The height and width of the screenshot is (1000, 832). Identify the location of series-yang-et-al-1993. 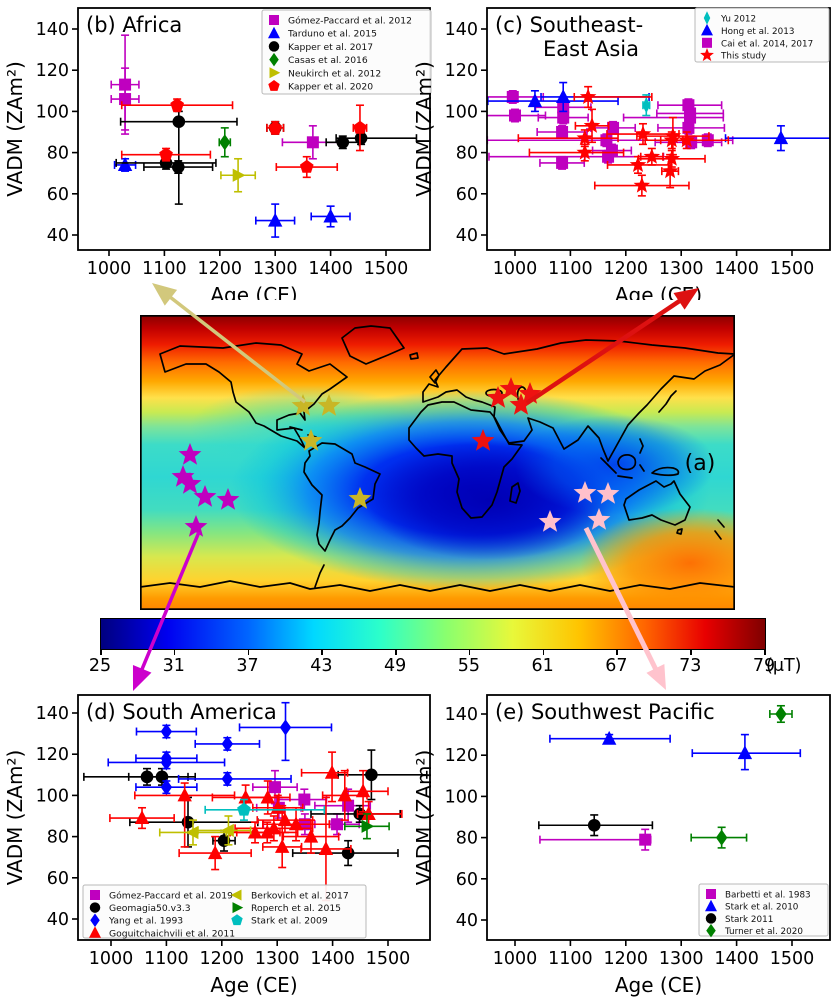
(220, 748).